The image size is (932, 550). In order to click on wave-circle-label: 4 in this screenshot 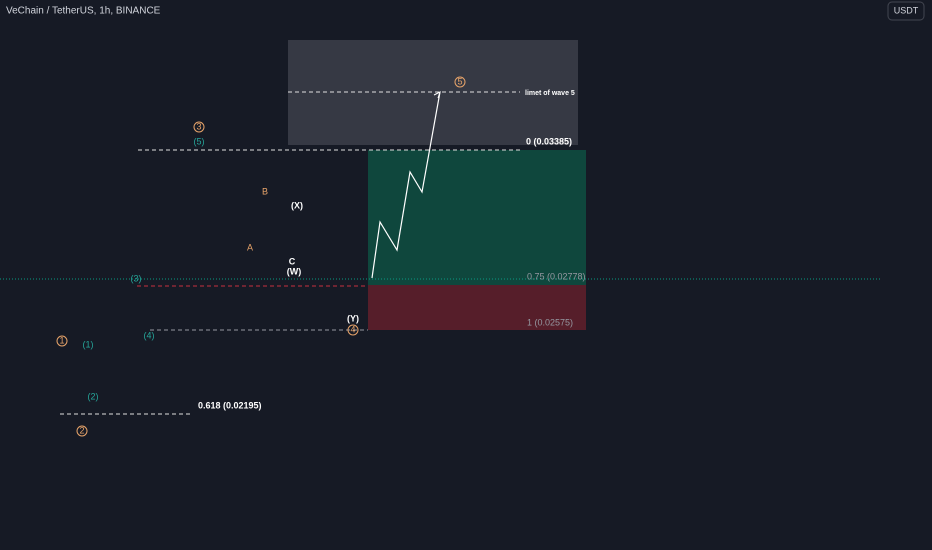, I will do `click(352, 329)`.